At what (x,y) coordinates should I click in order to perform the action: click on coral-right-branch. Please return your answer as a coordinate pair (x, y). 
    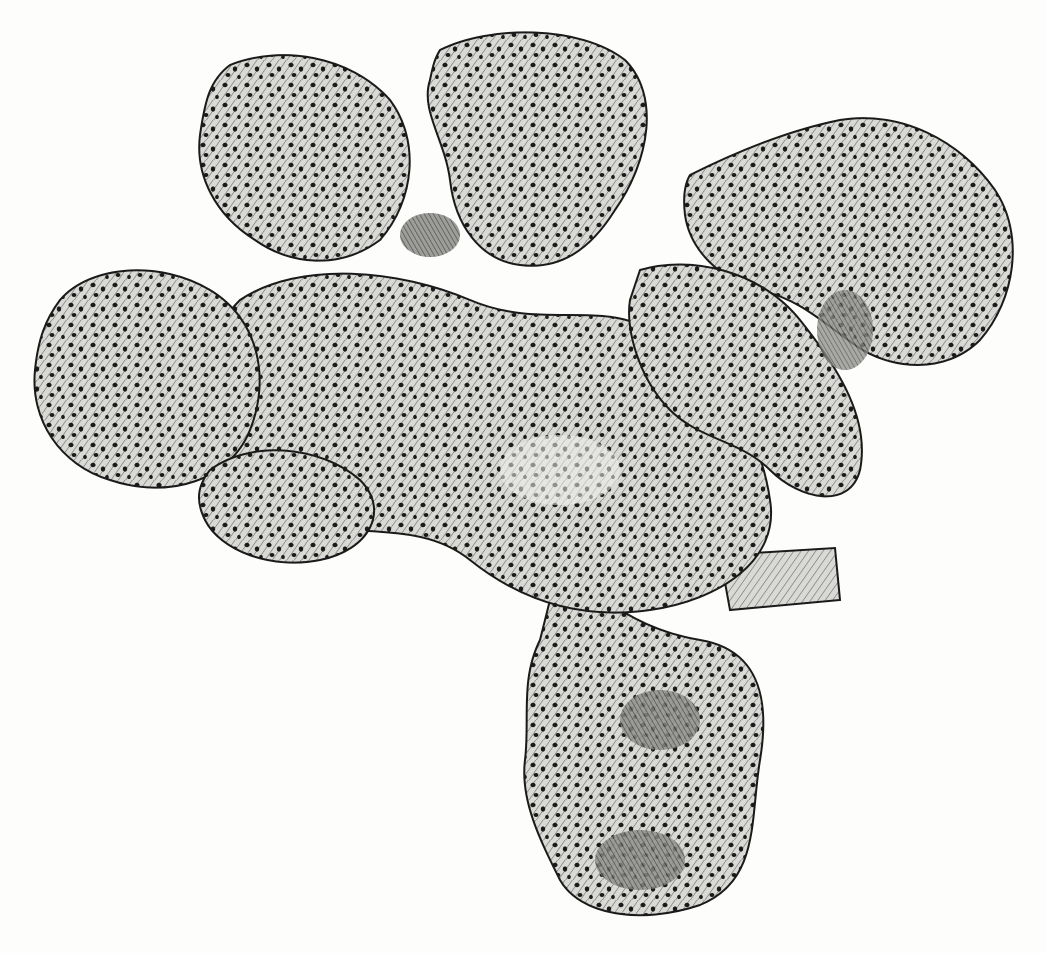
    Looking at the image, I should click on (848, 241).